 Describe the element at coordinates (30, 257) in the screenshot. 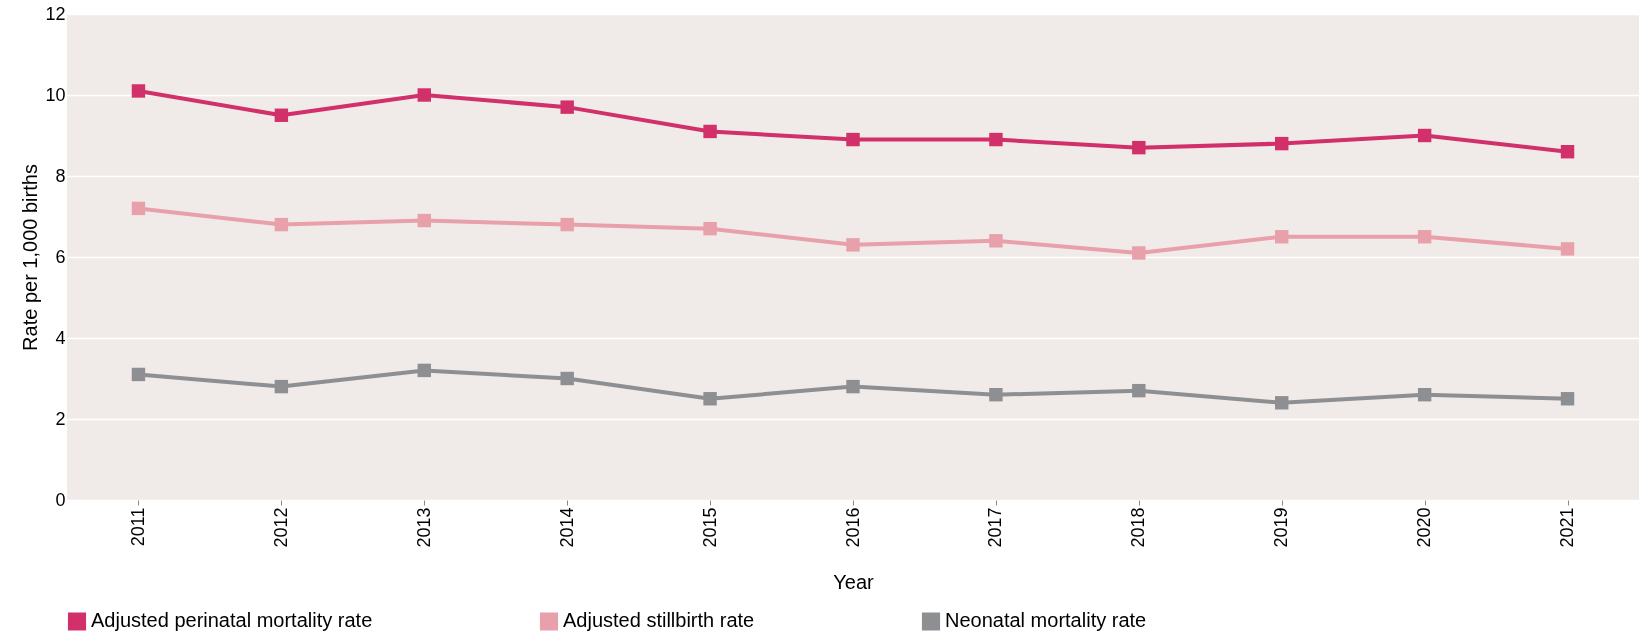

I see `y-axis-title: Rate per 1,000 births` at that location.